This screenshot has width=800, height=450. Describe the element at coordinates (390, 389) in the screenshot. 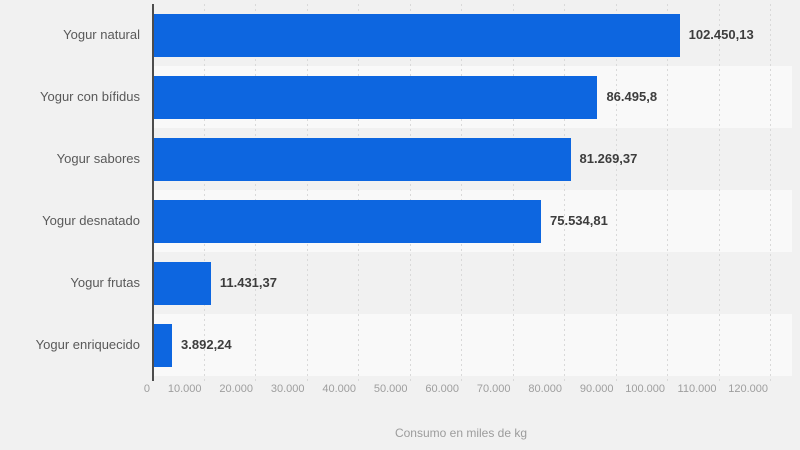

I see `x-tick-label: 50.000` at that location.